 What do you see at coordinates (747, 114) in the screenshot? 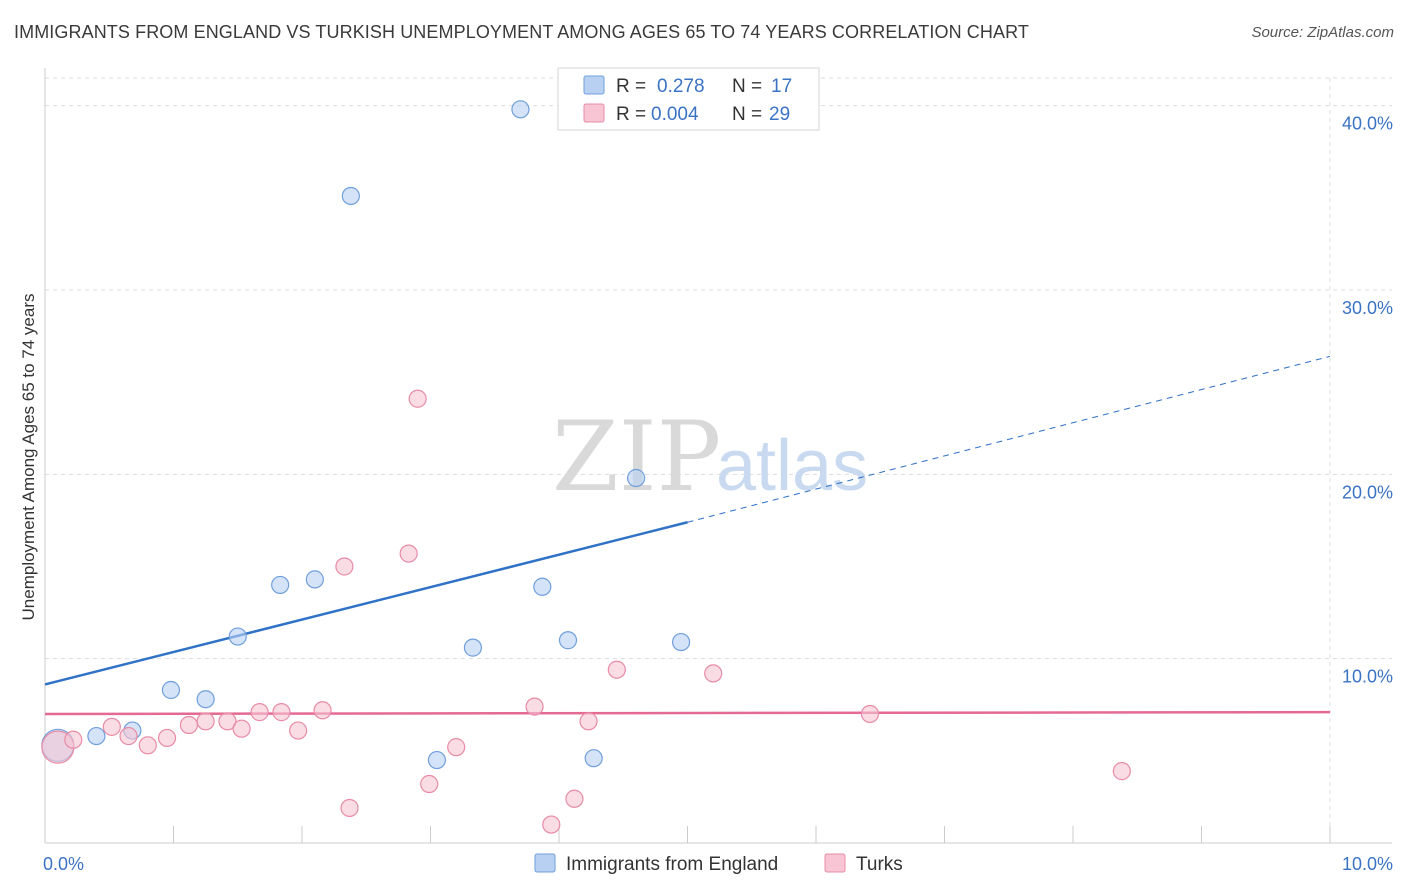
I see `legend-n-label-turks: N =` at bounding box center [747, 114].